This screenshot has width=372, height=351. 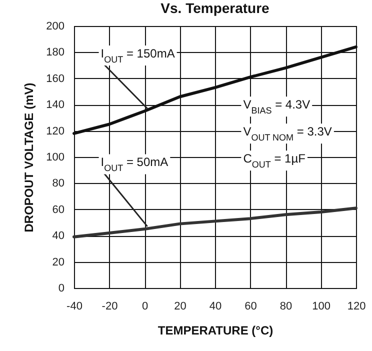 I want to click on x-tick-label: 60, so click(x=250, y=306).